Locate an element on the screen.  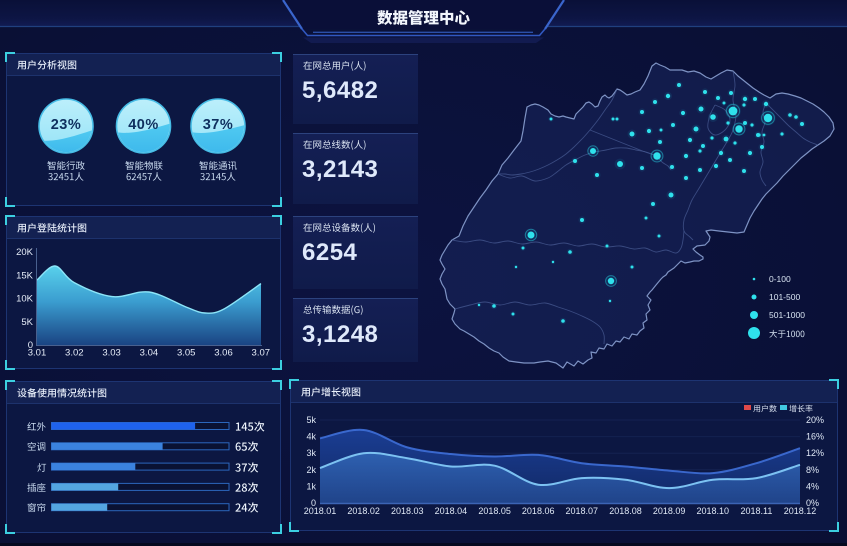
svg-text: 1k is located at coordinates (311, 486).